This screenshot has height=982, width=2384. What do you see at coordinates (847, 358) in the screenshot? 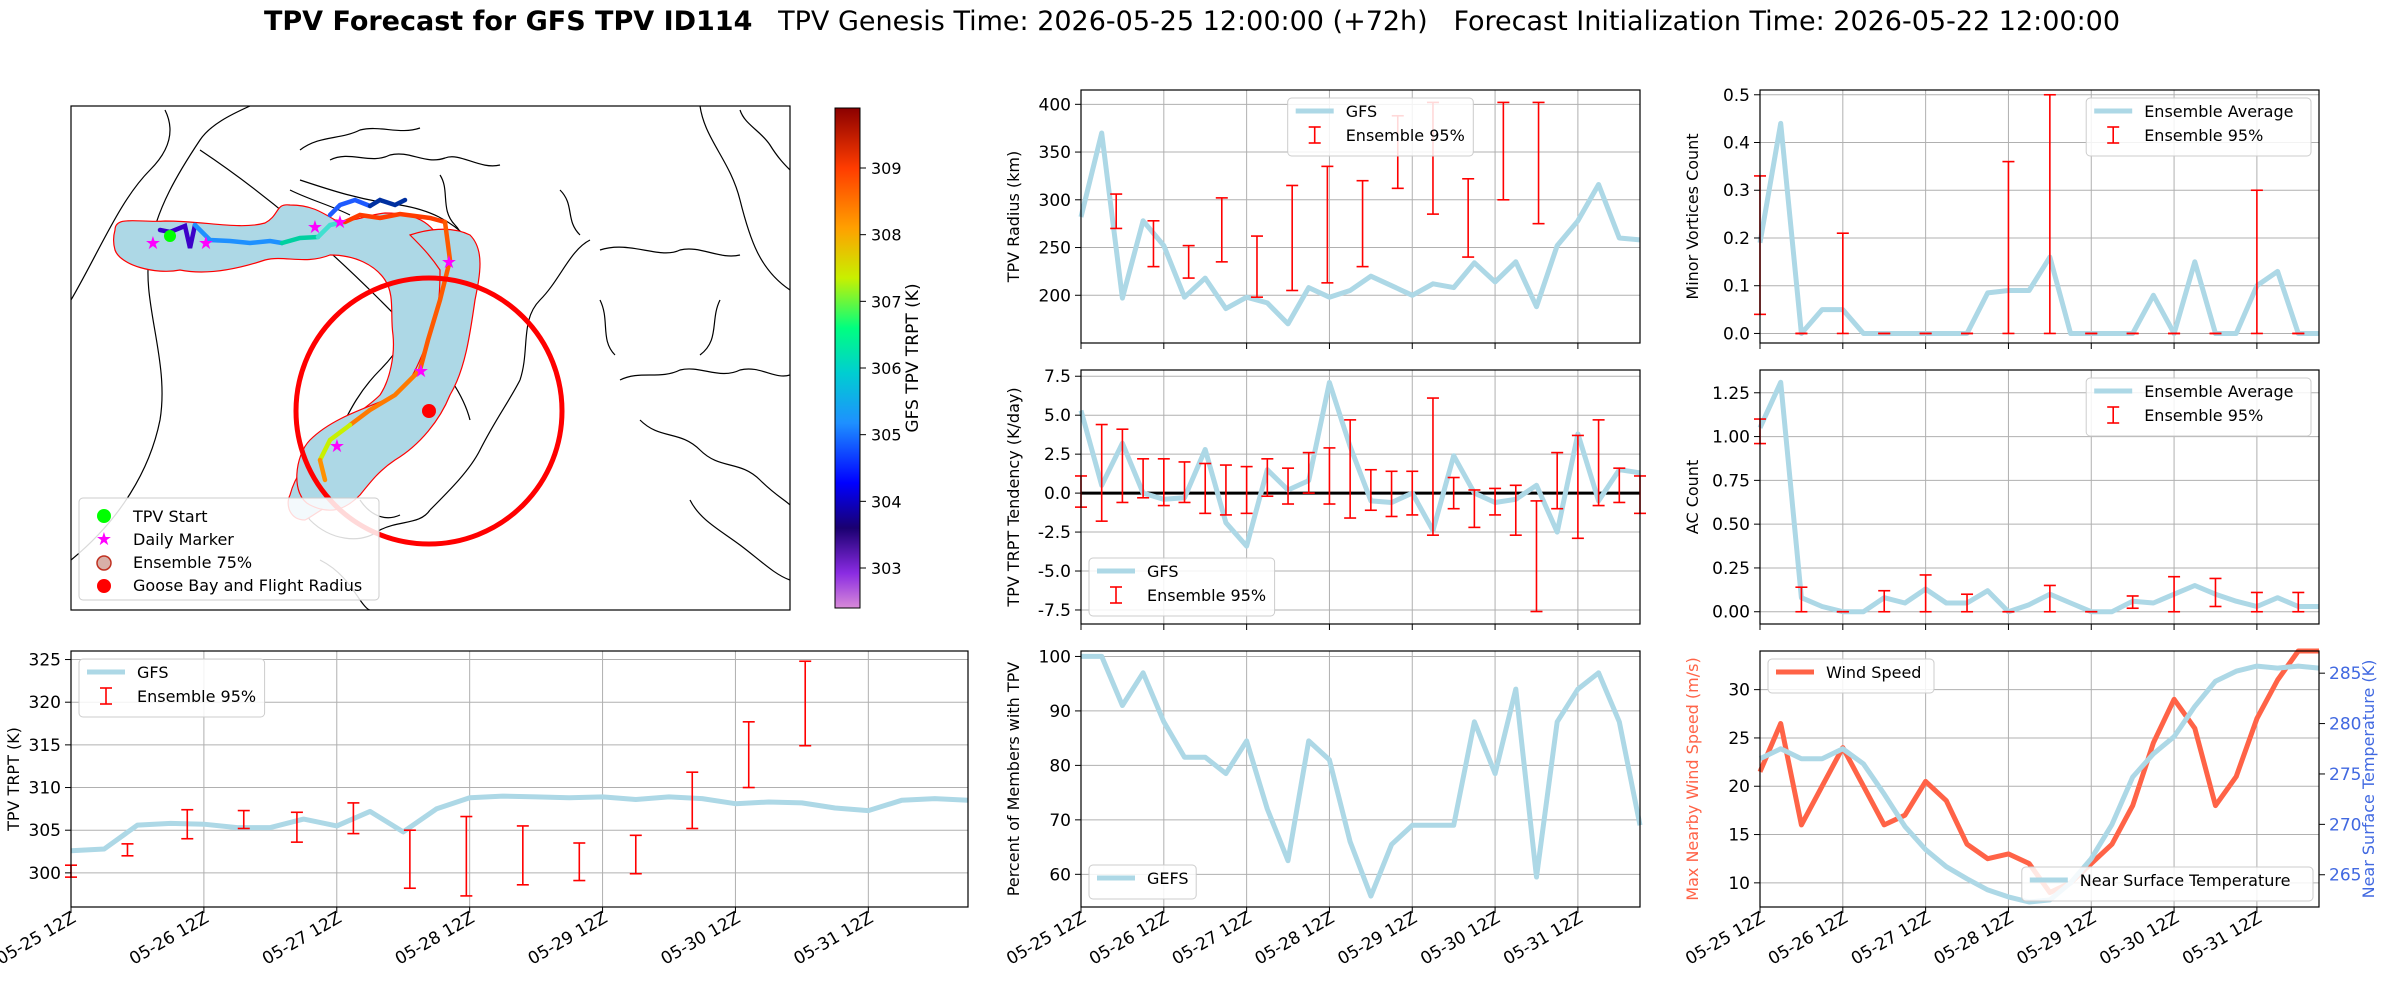
I see `colorbar-gradient` at bounding box center [847, 358].